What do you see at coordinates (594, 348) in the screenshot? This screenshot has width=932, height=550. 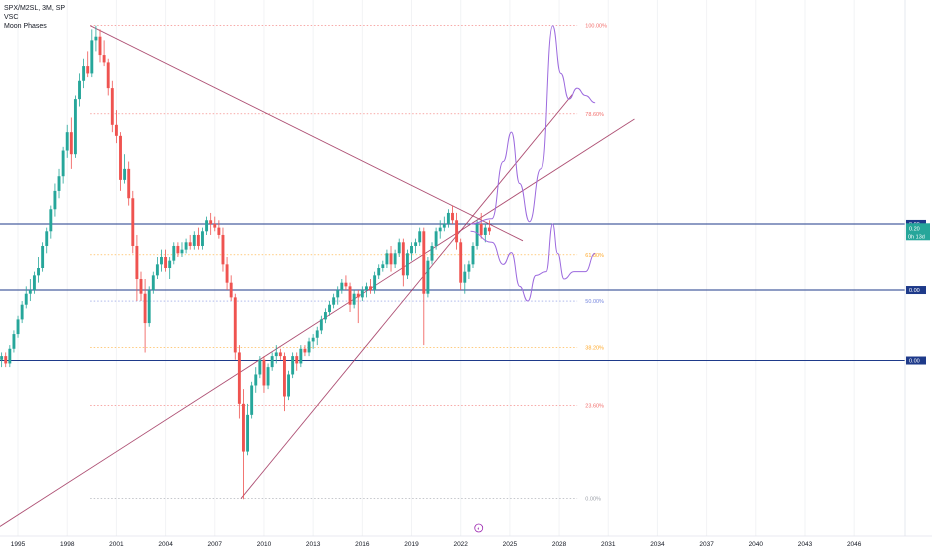 I see `fib-level-label: 38.20%` at bounding box center [594, 348].